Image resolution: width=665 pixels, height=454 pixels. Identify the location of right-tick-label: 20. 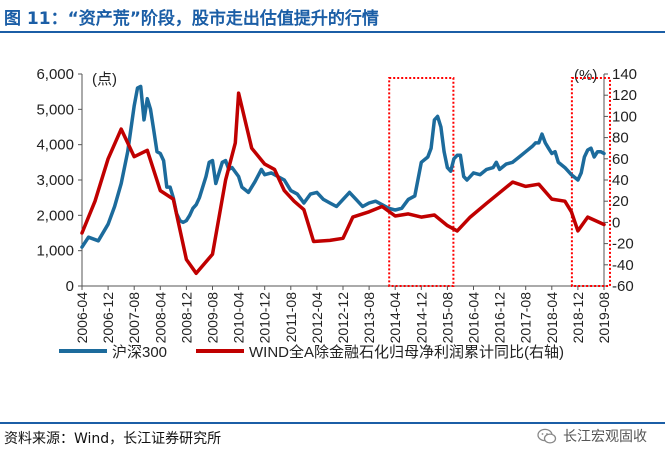
(620, 201).